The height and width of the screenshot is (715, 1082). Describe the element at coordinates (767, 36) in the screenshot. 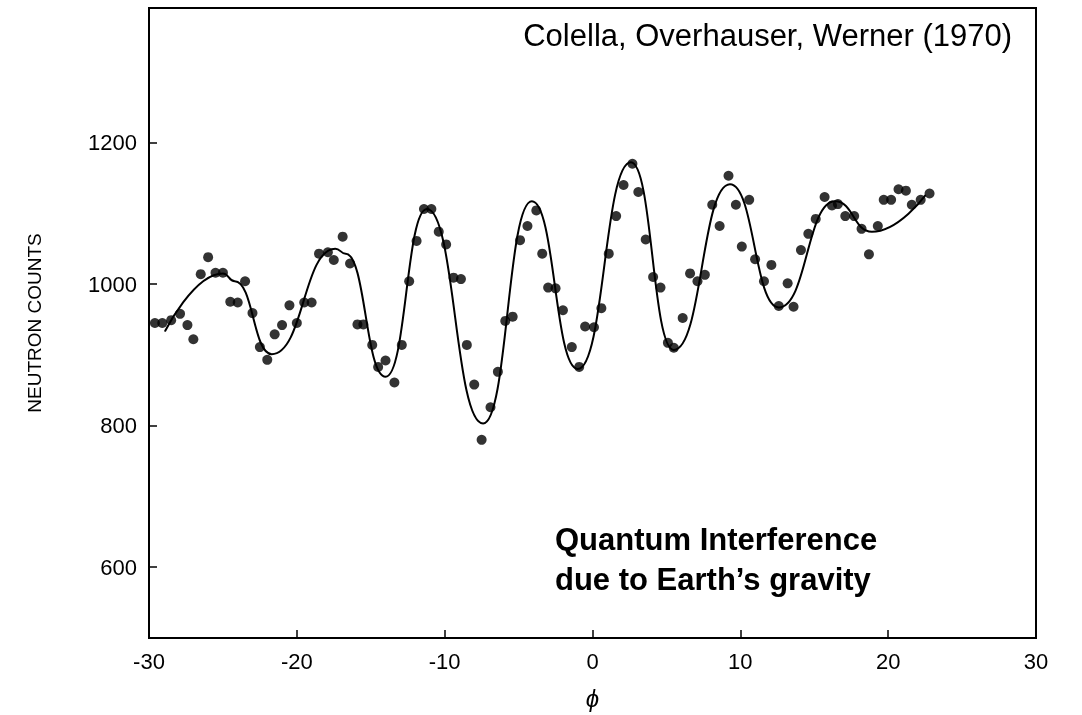

I see `annotation: Colella, Overhauser, Werner (1970)` at that location.